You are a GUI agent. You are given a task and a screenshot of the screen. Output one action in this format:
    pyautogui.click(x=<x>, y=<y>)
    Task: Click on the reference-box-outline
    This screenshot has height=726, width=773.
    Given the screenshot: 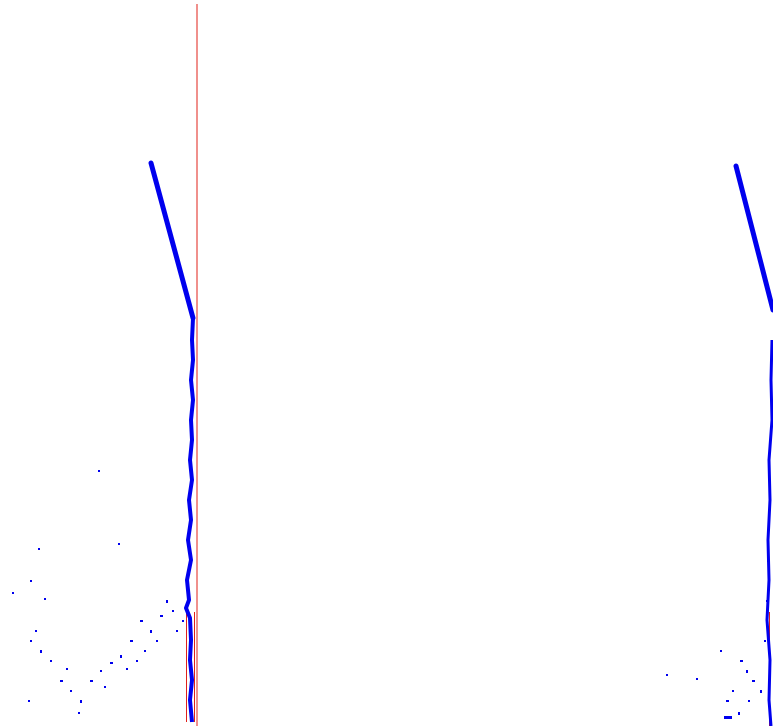 What is the action you would take?
    pyautogui.click(x=190, y=667)
    